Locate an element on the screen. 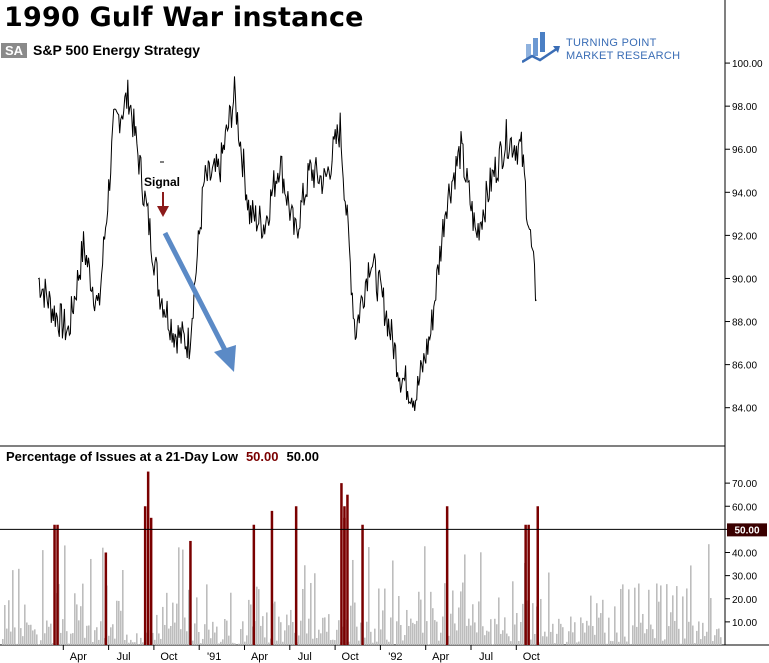 The image size is (769, 663). bar-chart-arrow-icon is located at coordinates (541, 48).